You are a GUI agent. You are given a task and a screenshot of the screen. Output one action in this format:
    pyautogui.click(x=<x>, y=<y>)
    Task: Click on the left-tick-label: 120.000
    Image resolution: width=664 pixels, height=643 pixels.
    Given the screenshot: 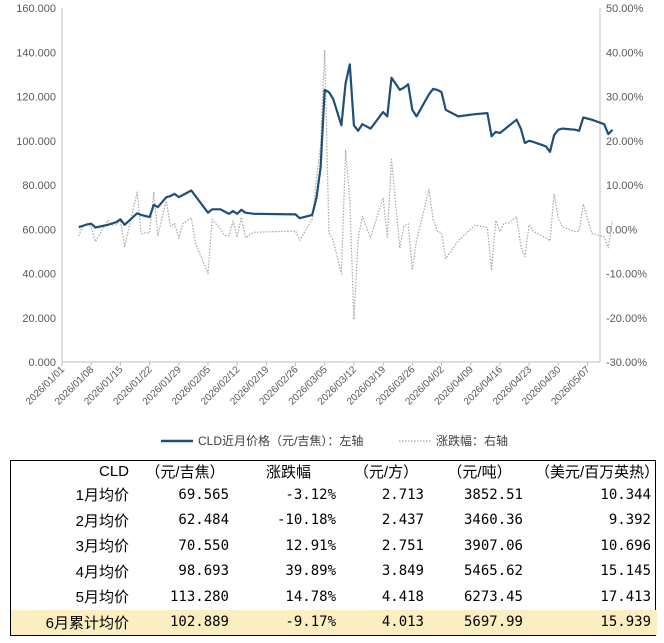 What is the action you would take?
    pyautogui.click(x=36, y=98)
    